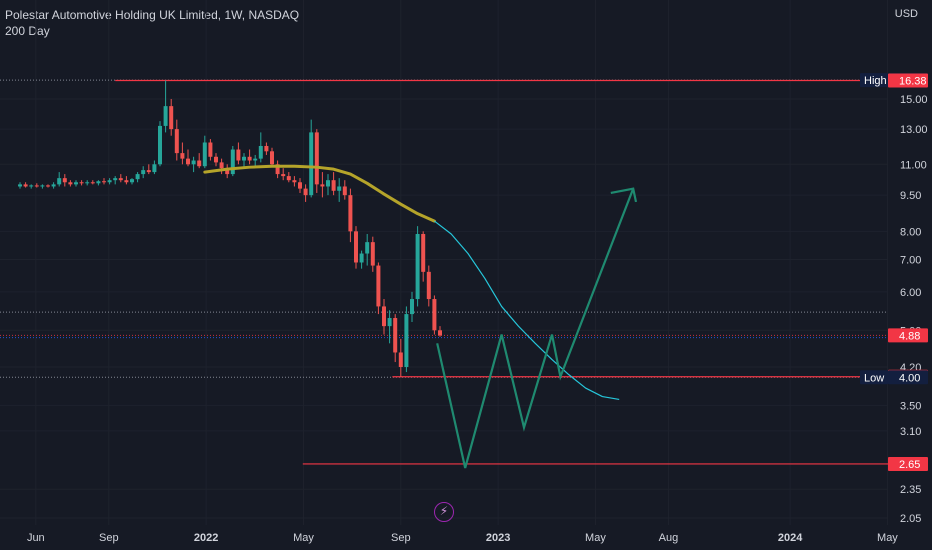 This screenshot has width=932, height=550. Describe the element at coordinates (910, 519) in the screenshot. I see `y-axis-tick-label: 2.05` at that location.